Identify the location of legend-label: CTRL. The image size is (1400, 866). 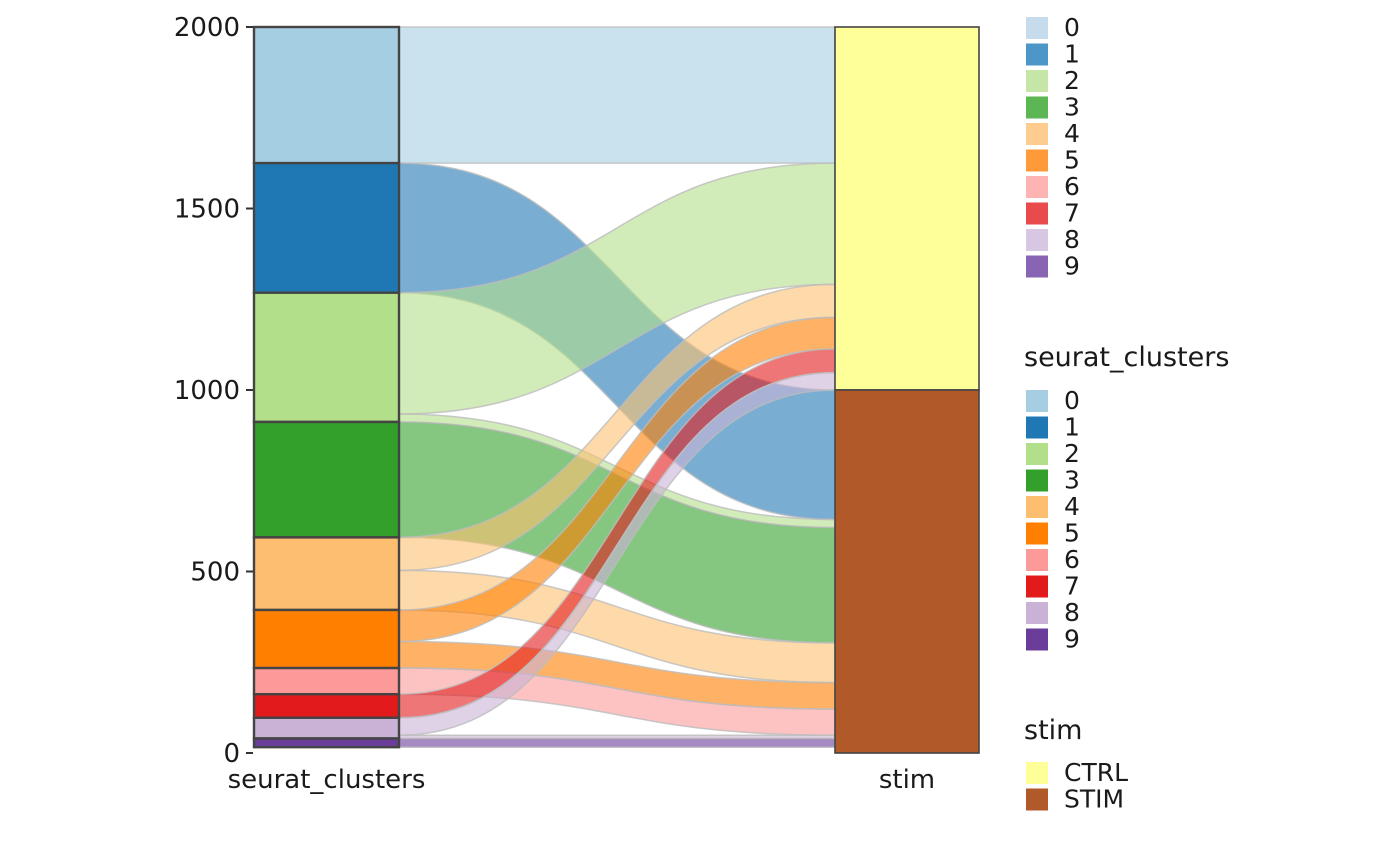
(1096, 772).